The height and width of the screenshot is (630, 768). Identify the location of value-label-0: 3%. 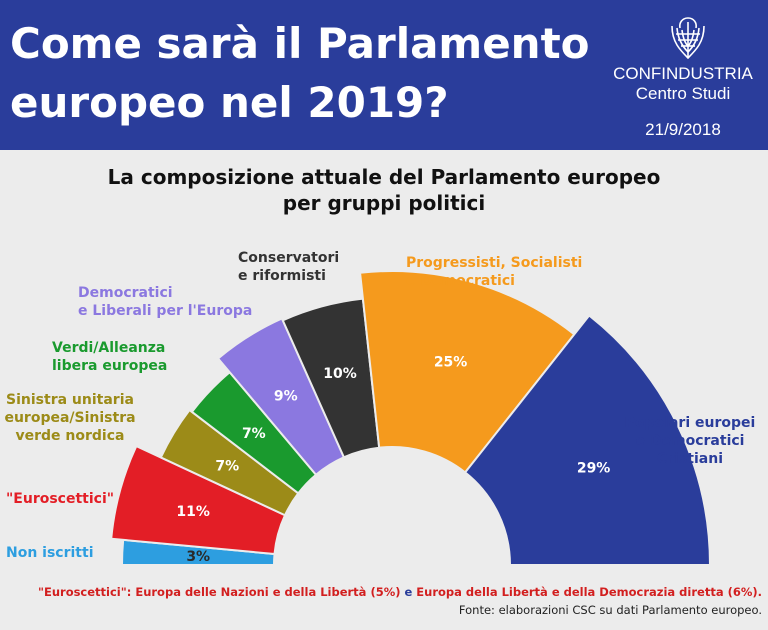
(198, 557).